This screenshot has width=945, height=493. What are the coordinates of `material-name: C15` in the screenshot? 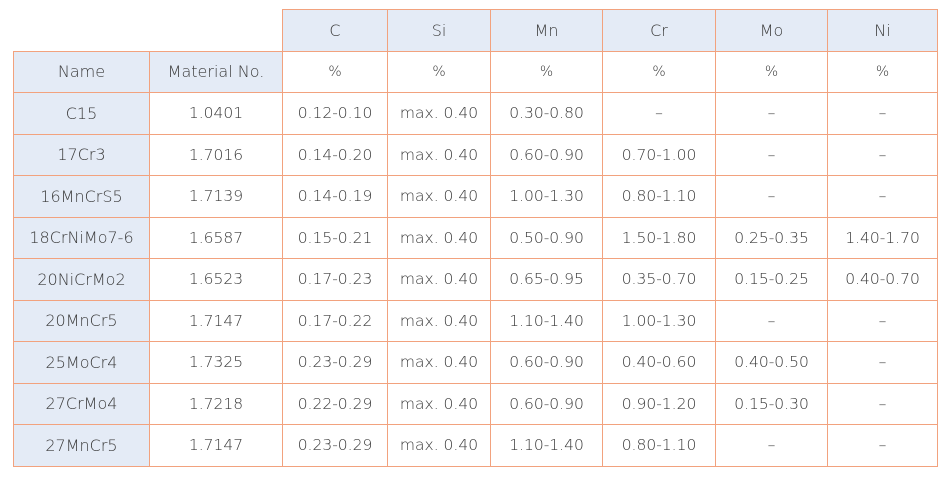 It's located at (81, 113).